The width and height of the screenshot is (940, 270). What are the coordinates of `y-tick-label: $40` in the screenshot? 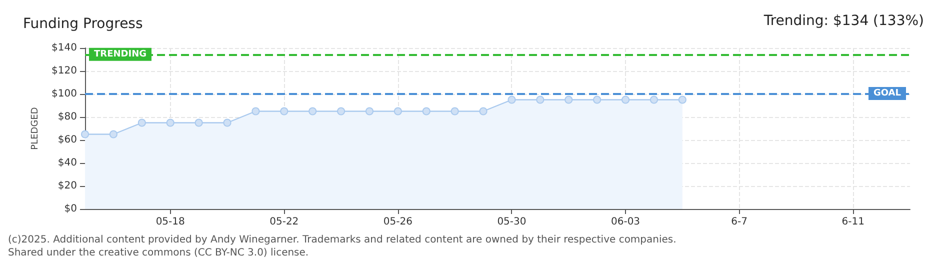 It's located at (67, 163).